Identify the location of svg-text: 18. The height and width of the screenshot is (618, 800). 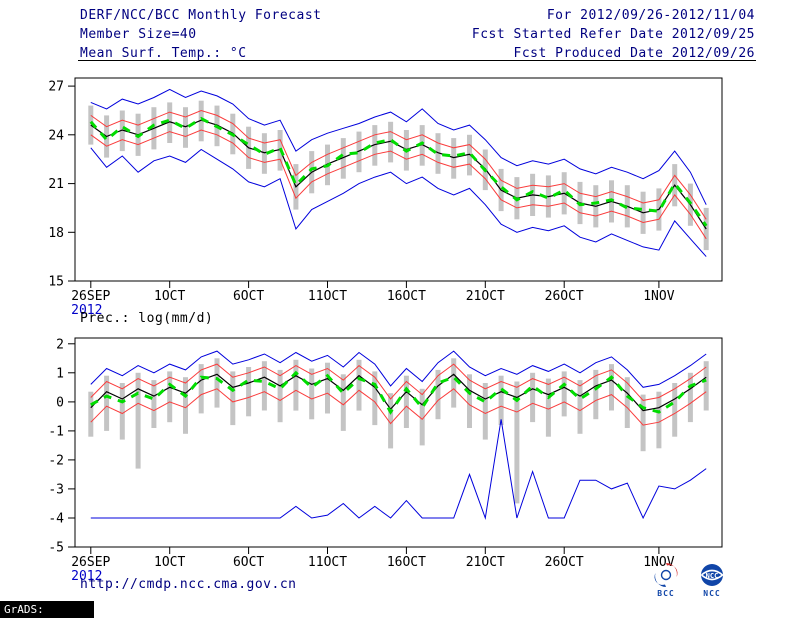
(56, 233).